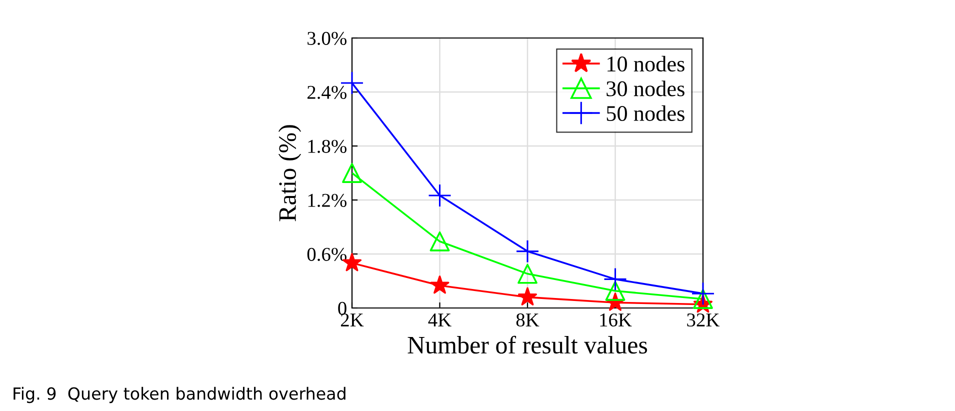 The image size is (955, 411). What do you see at coordinates (616, 320) in the screenshot?
I see `x-tick-label: 16K` at bounding box center [616, 320].